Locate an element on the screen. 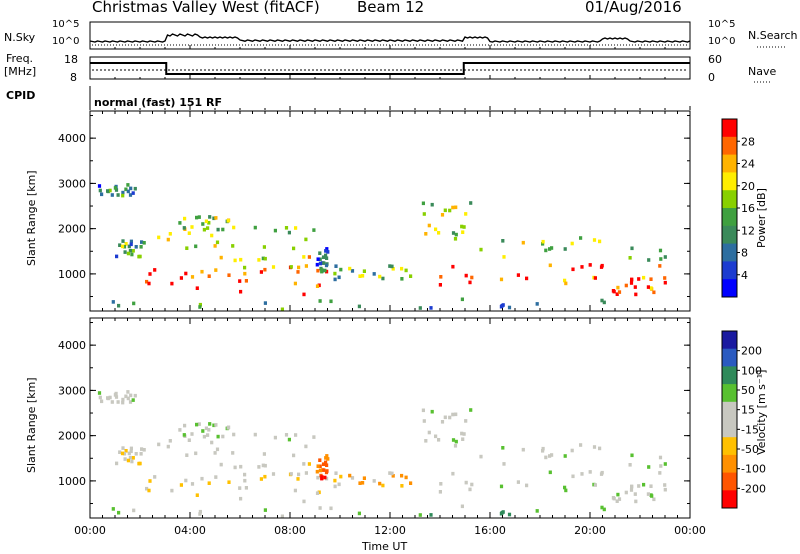  colorbar-tick-label: -200 is located at coordinates (753, 488).